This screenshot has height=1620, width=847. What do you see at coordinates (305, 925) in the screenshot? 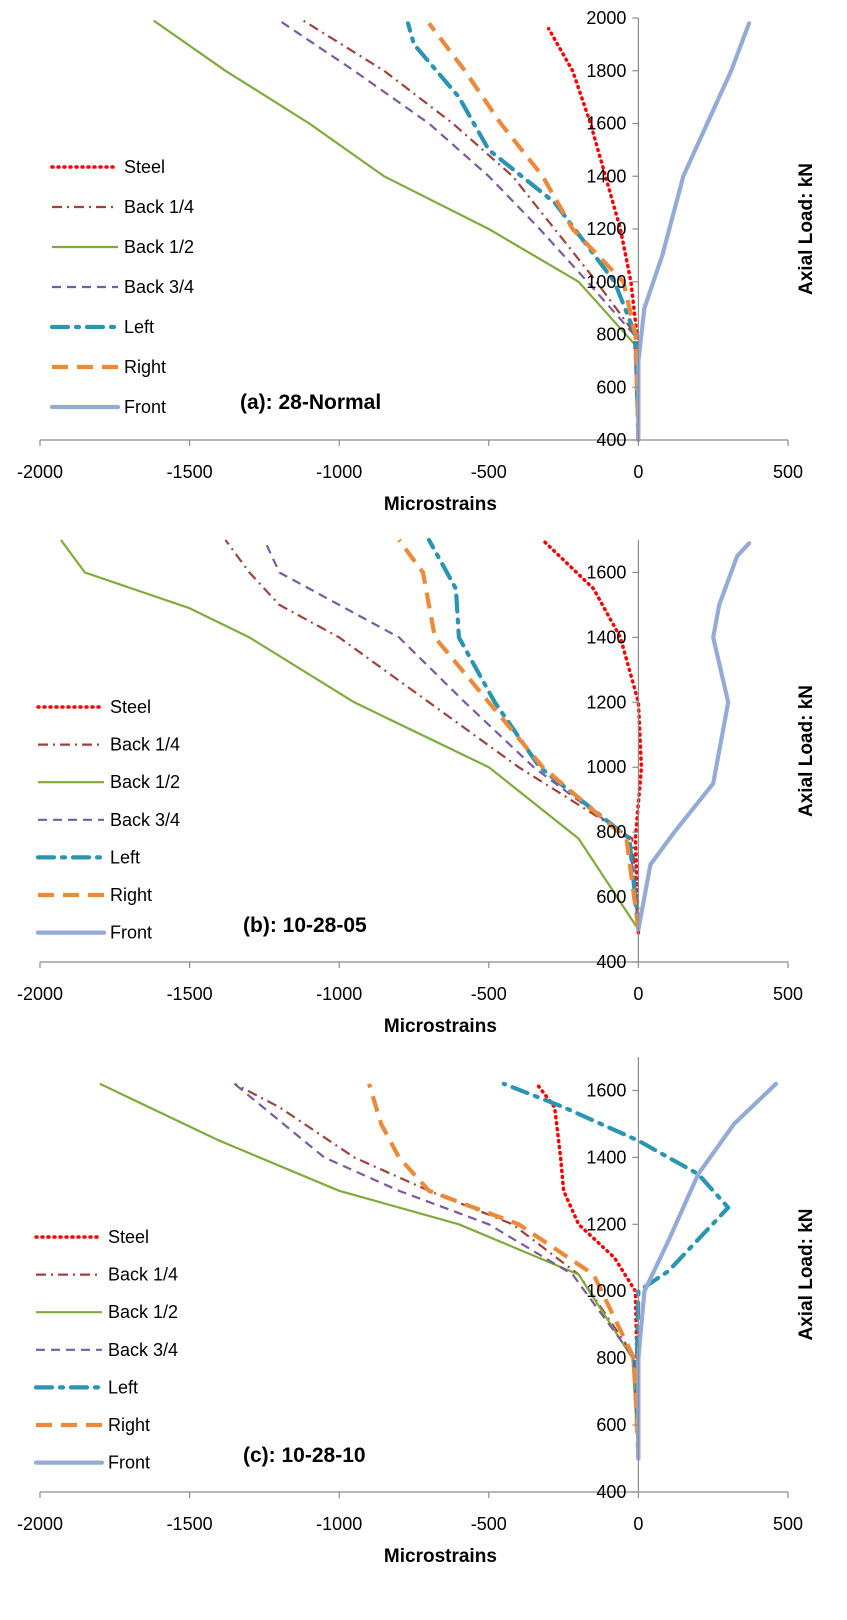
I see `panel-label: (b): 10-28-05` at bounding box center [305, 925].